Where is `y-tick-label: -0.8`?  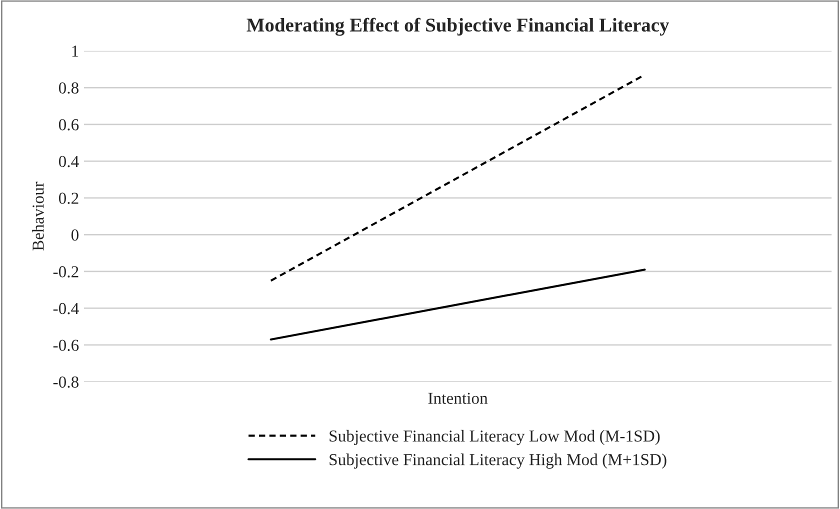
y-tick-label: -0.8 is located at coordinates (66, 382).